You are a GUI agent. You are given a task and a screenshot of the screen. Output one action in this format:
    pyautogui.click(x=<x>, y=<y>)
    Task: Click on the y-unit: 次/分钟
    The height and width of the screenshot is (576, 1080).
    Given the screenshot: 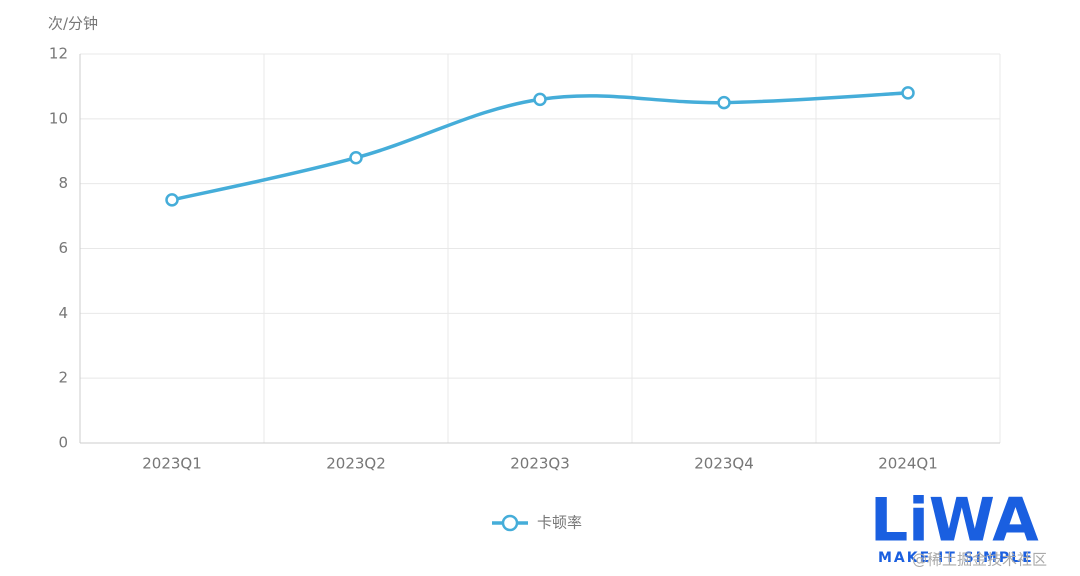 What is the action you would take?
    pyautogui.click(x=73, y=24)
    